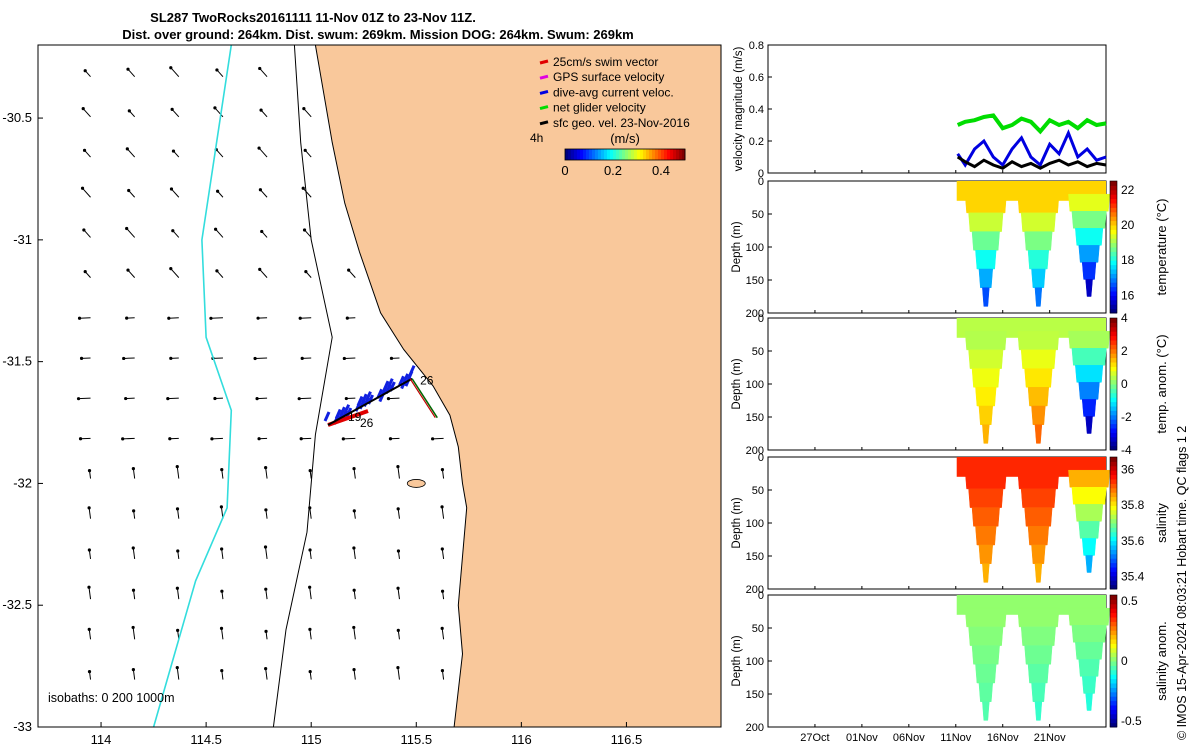 The image size is (1200, 750). Describe the element at coordinates (608, 77) in the screenshot. I see `legend-label: GPS surface velocity` at that location.